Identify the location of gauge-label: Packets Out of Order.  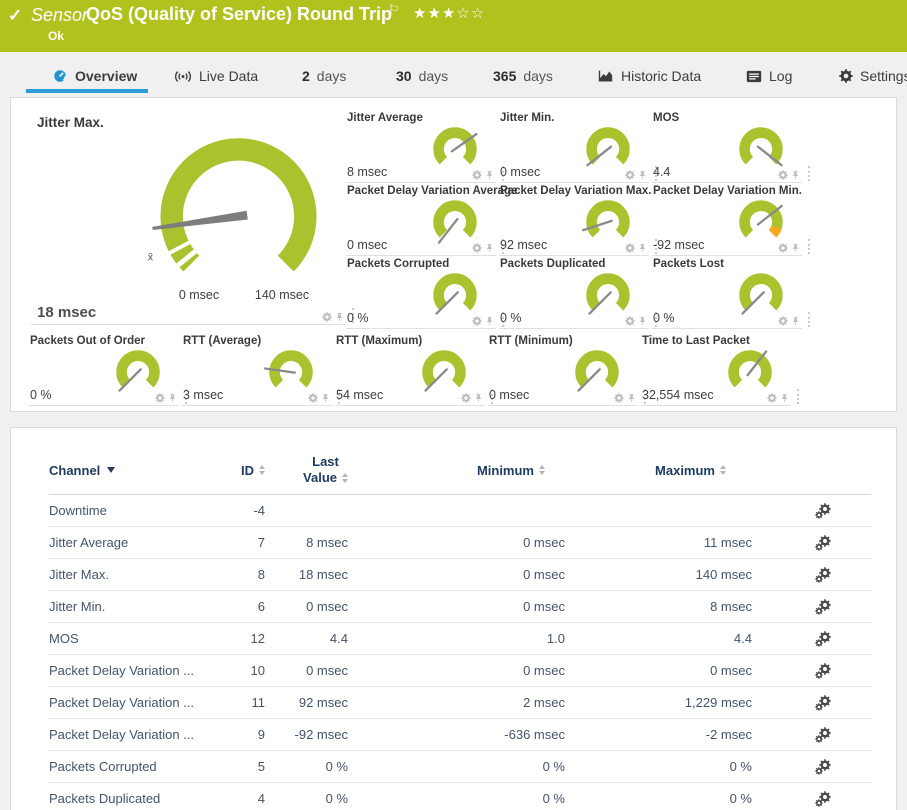
(88, 341).